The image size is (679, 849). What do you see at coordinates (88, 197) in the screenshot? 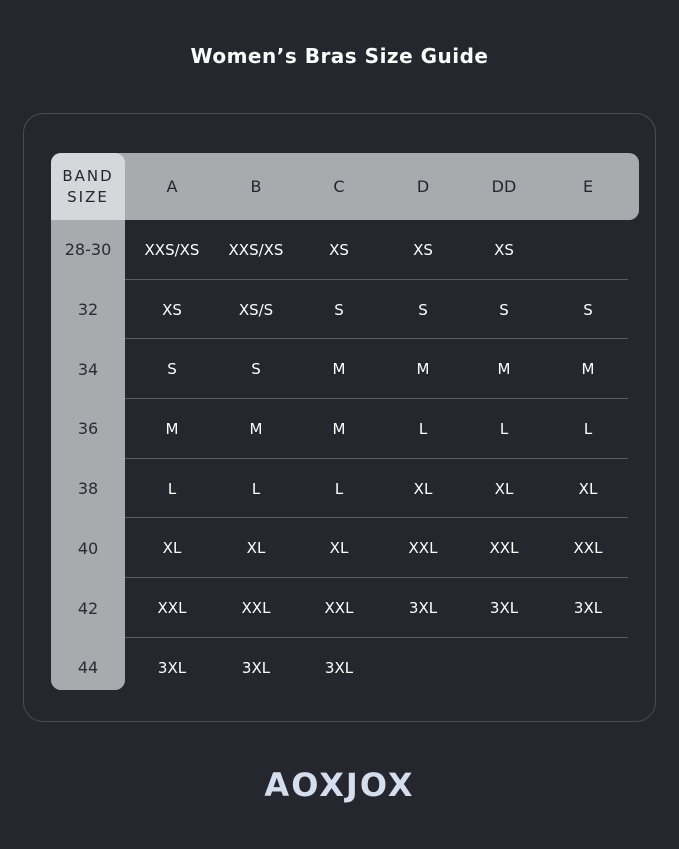
I see `band-header-line2: SIZE` at bounding box center [88, 197].